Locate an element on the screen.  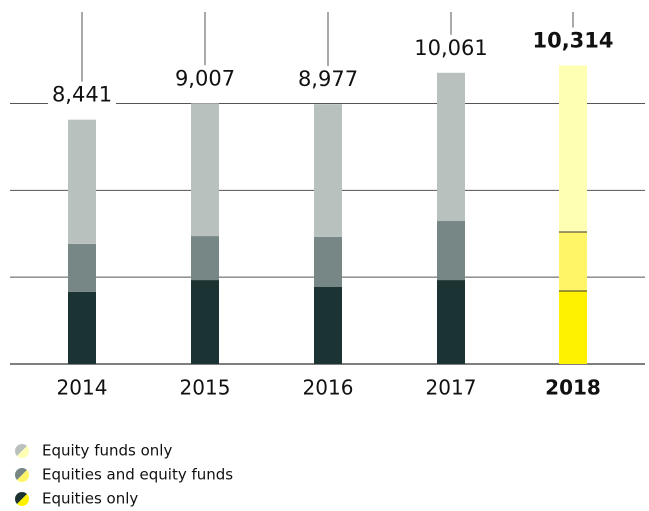
legend-label: Equities and equity funds is located at coordinates (137, 475).